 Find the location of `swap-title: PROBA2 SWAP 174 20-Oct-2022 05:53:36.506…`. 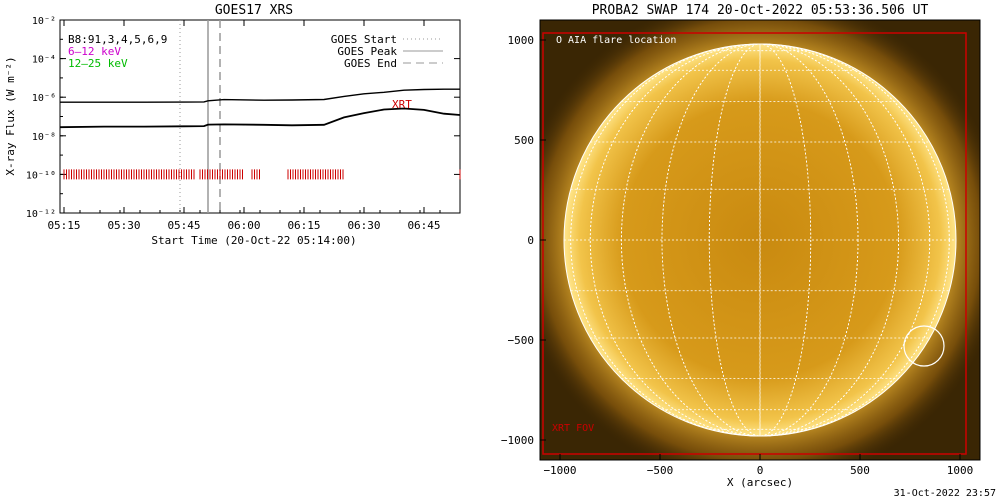

swap-title: PROBA2 SWAP 174 20-Oct-2022 05:53:36.506… is located at coordinates (760, 10).